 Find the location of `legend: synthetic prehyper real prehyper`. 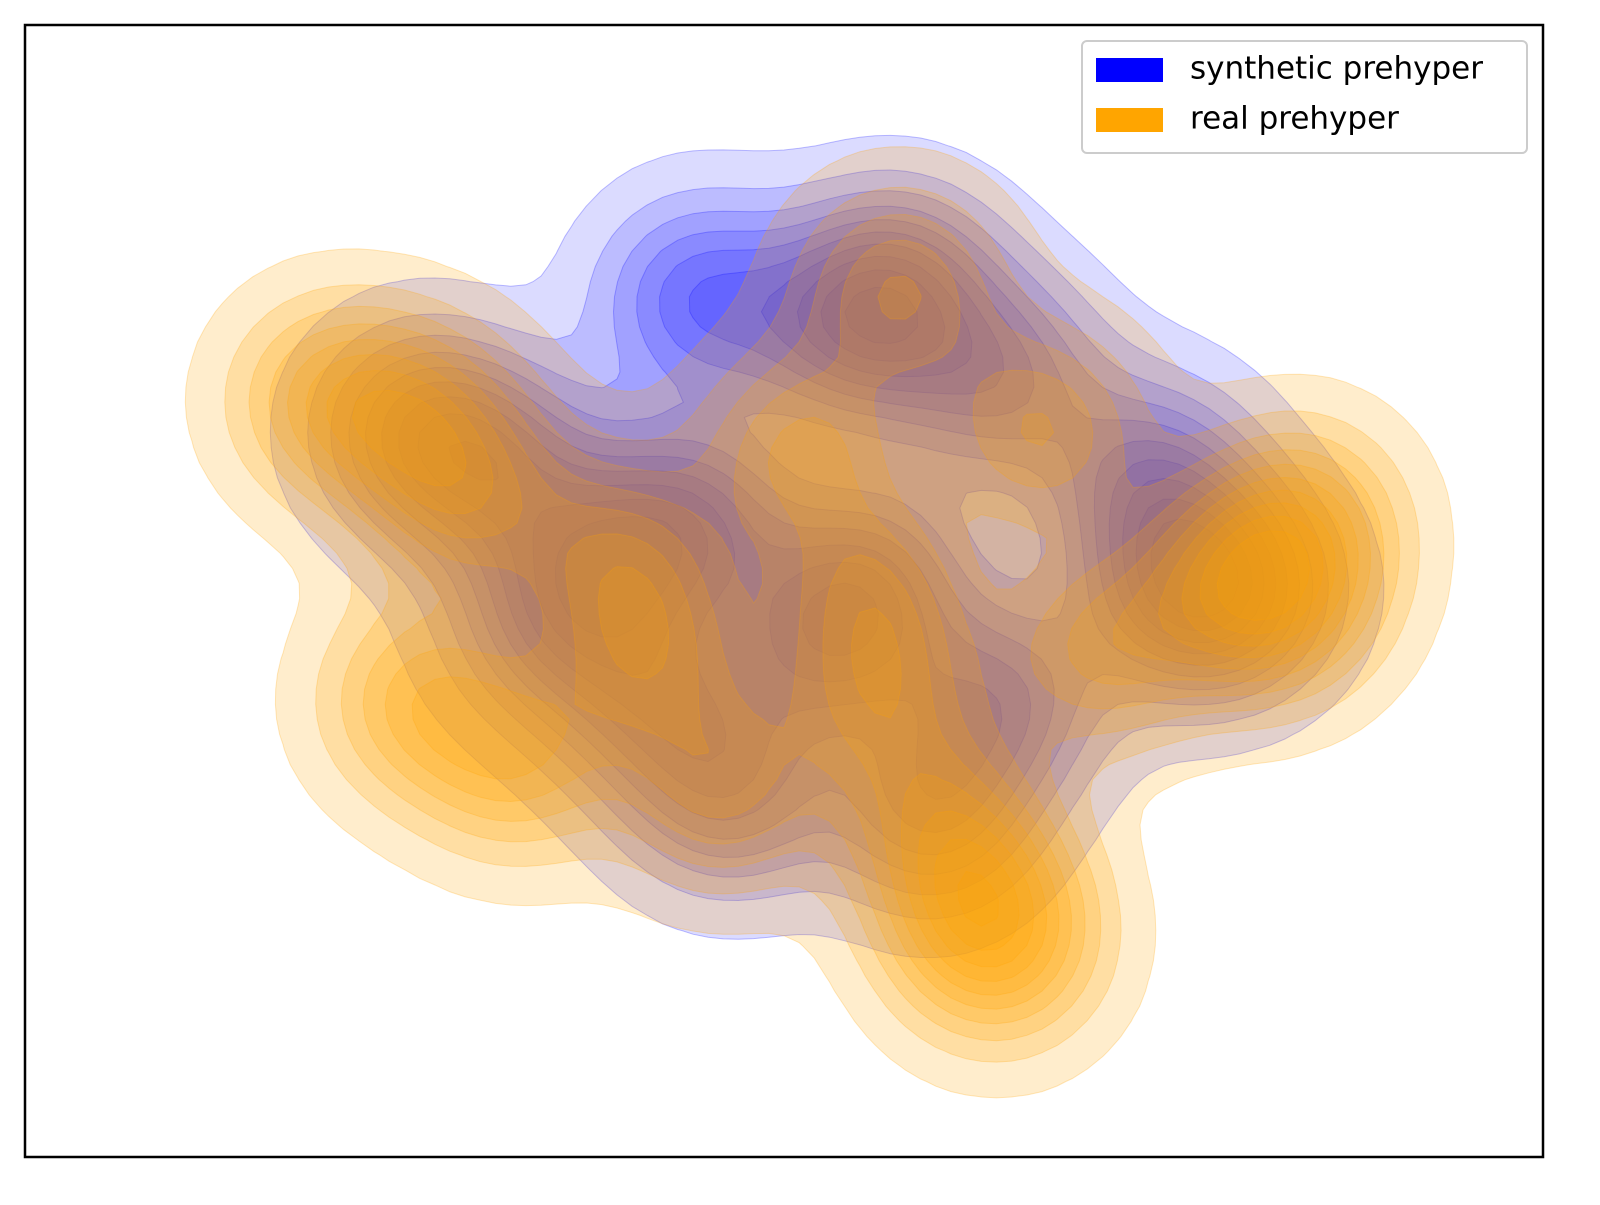

legend: synthetic prehyper real prehyper is located at coordinates (1304, 97).